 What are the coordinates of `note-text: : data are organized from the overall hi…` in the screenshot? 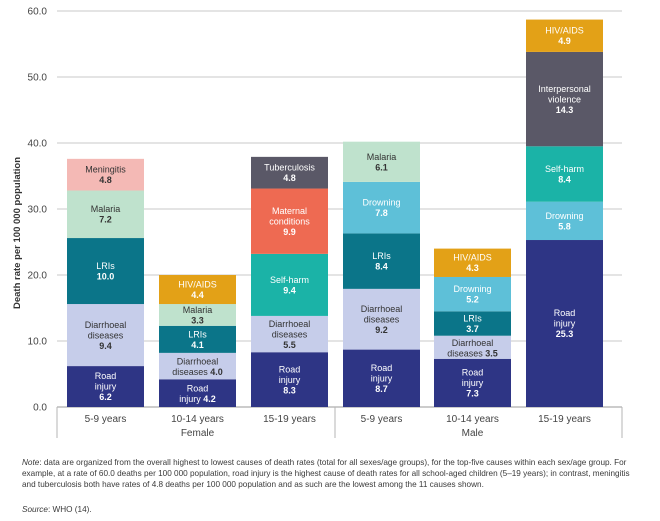 It's located at (326, 473).